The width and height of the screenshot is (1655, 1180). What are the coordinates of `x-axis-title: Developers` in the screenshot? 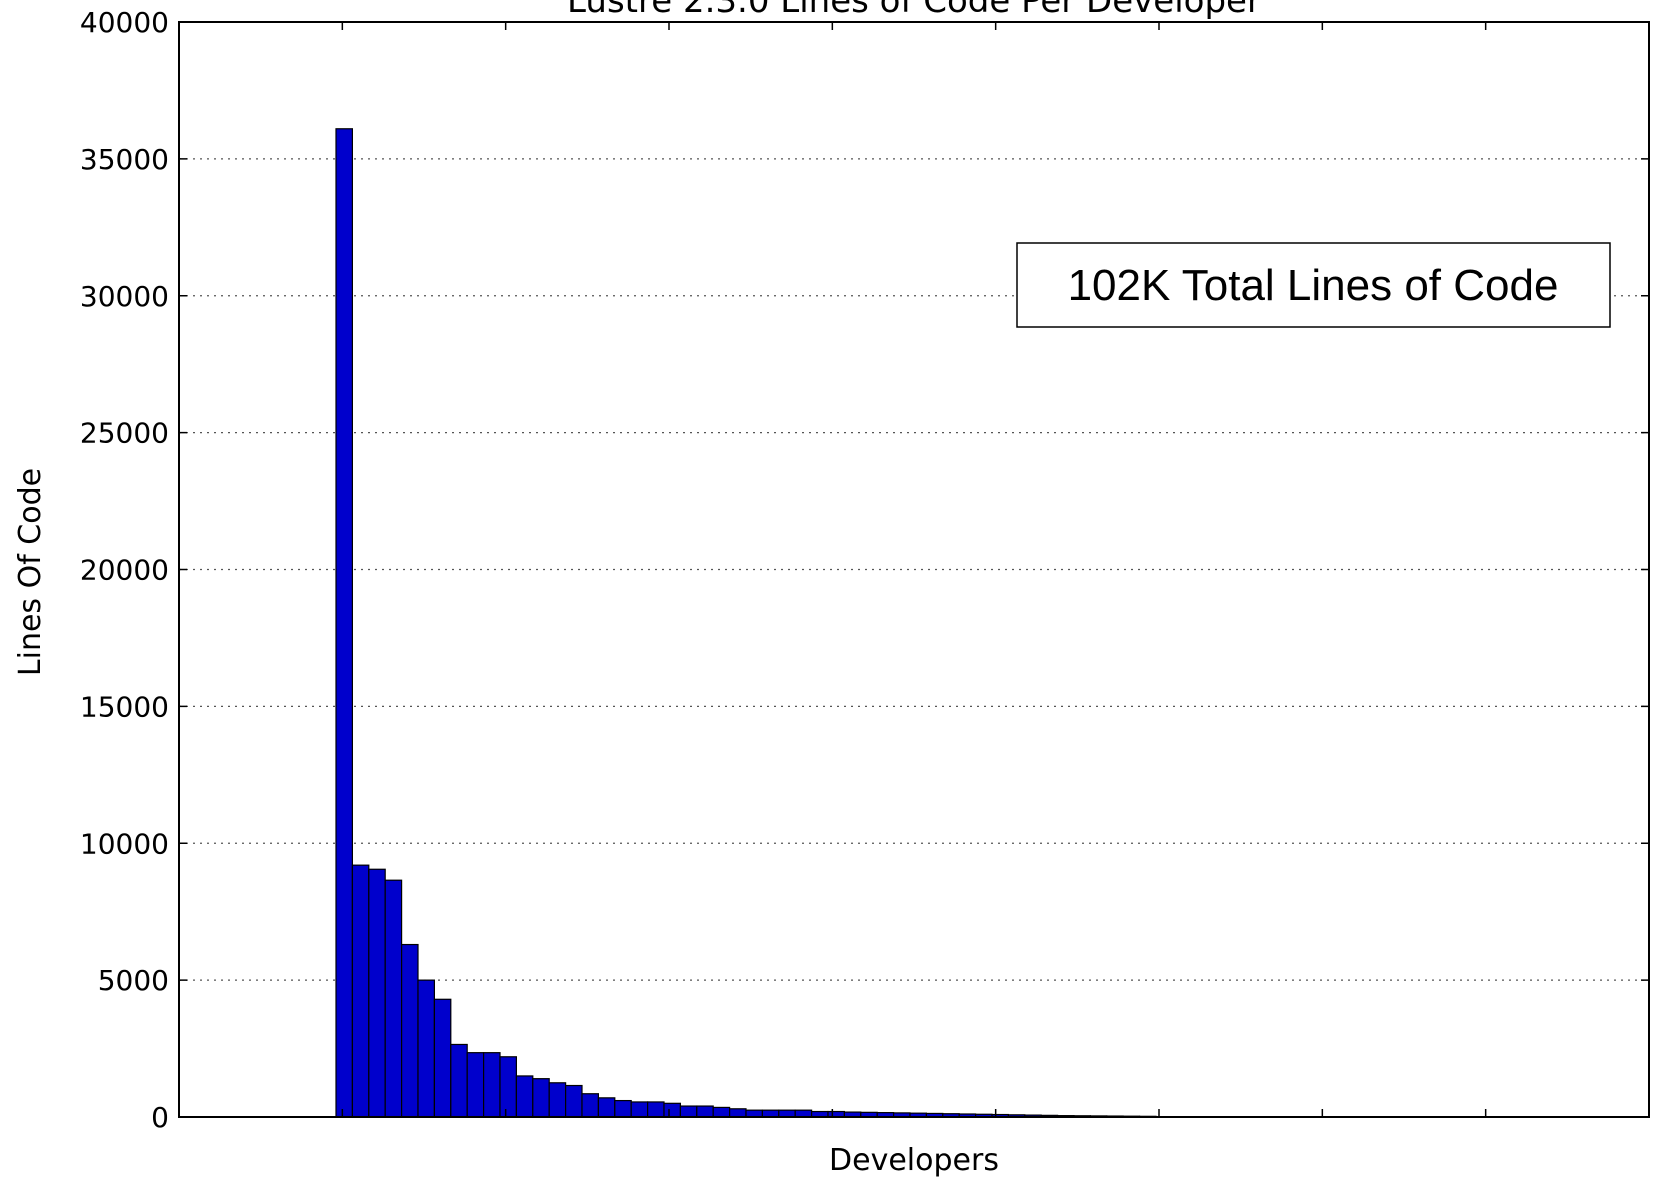 It's located at (914, 1160).